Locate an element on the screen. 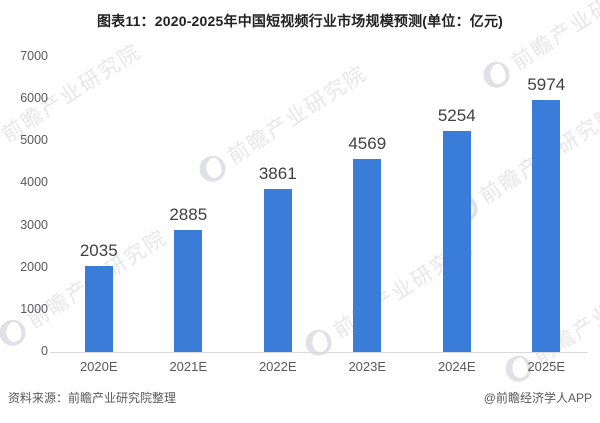 Image resolution: width=600 pixels, height=423 pixels. x-tick-label: 2021E is located at coordinates (188, 366).